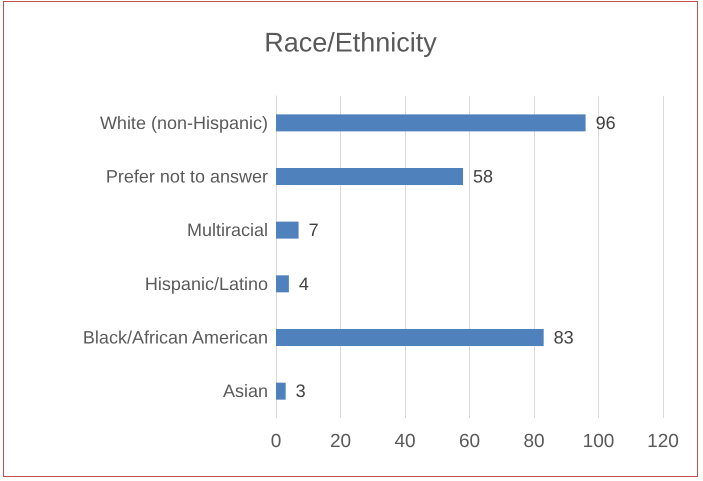 The image size is (703, 481). Describe the element at coordinates (483, 176) in the screenshot. I see `data-label: 58` at that location.